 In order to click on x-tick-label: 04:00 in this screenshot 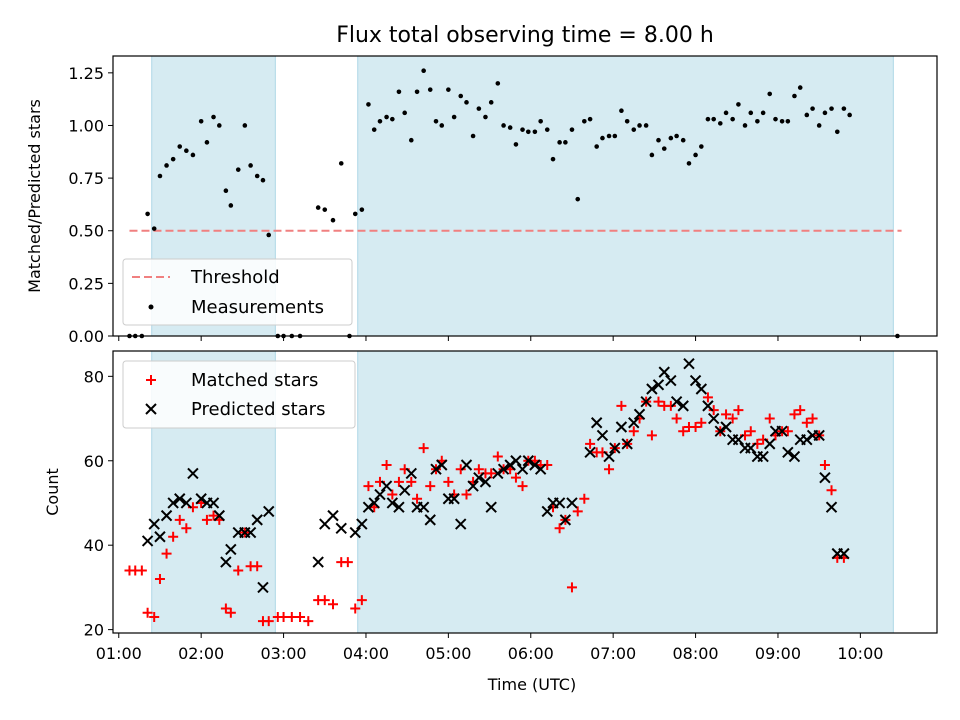, I will do `click(366, 653)`.